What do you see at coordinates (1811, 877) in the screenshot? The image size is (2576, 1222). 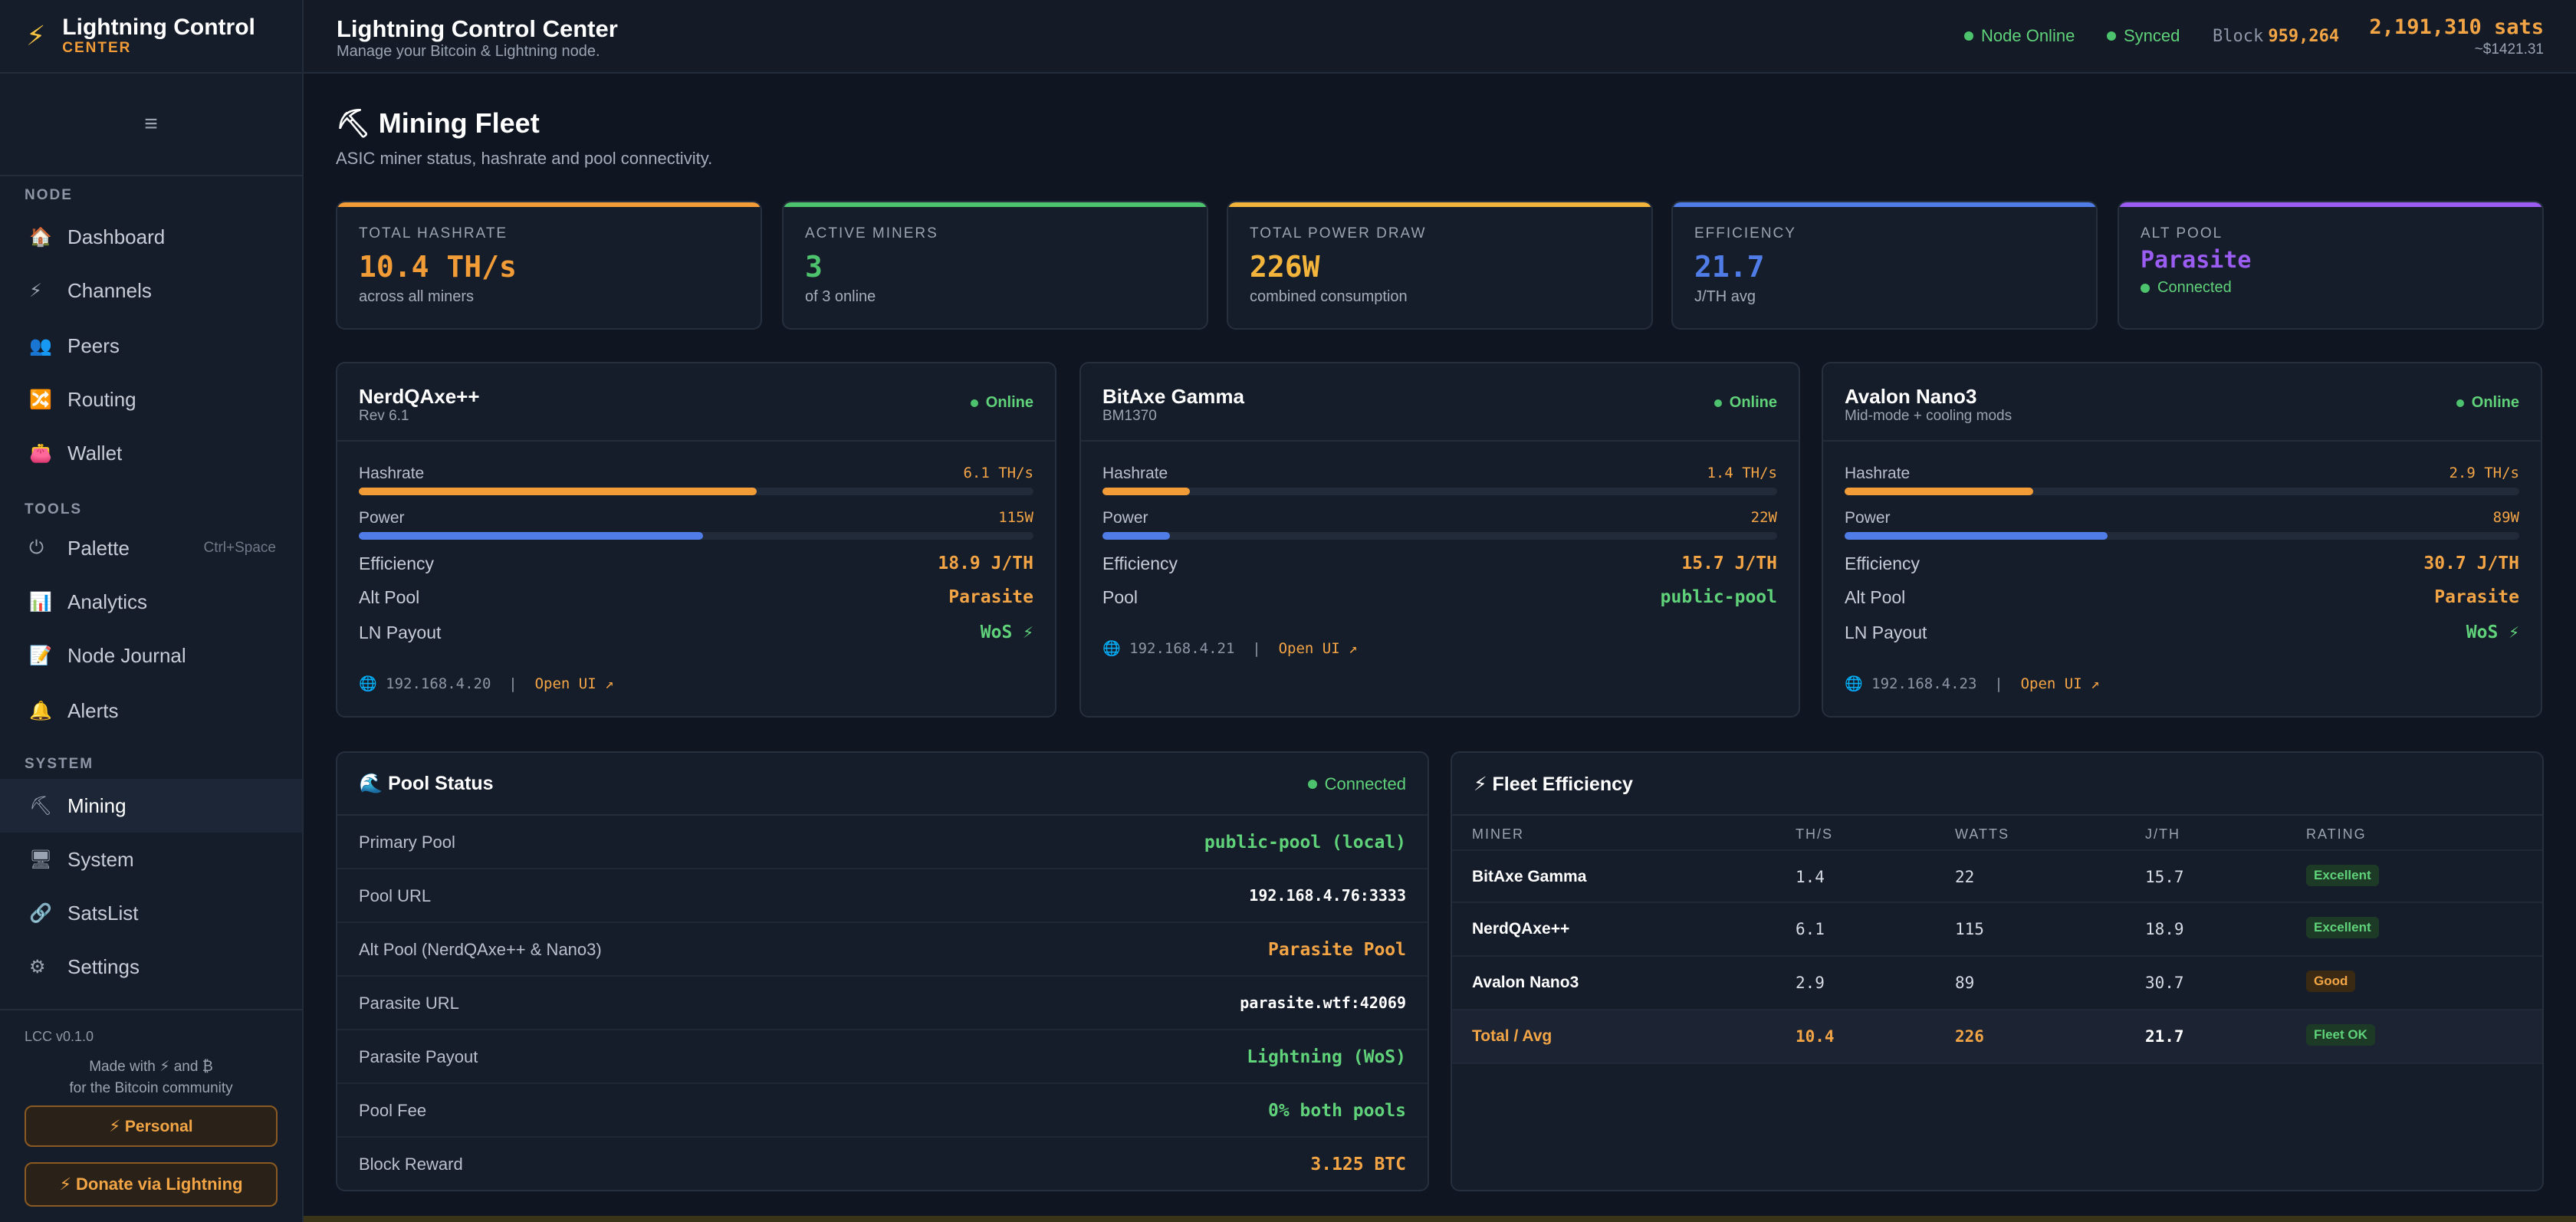 I see `cell-ths: 1.4` at bounding box center [1811, 877].